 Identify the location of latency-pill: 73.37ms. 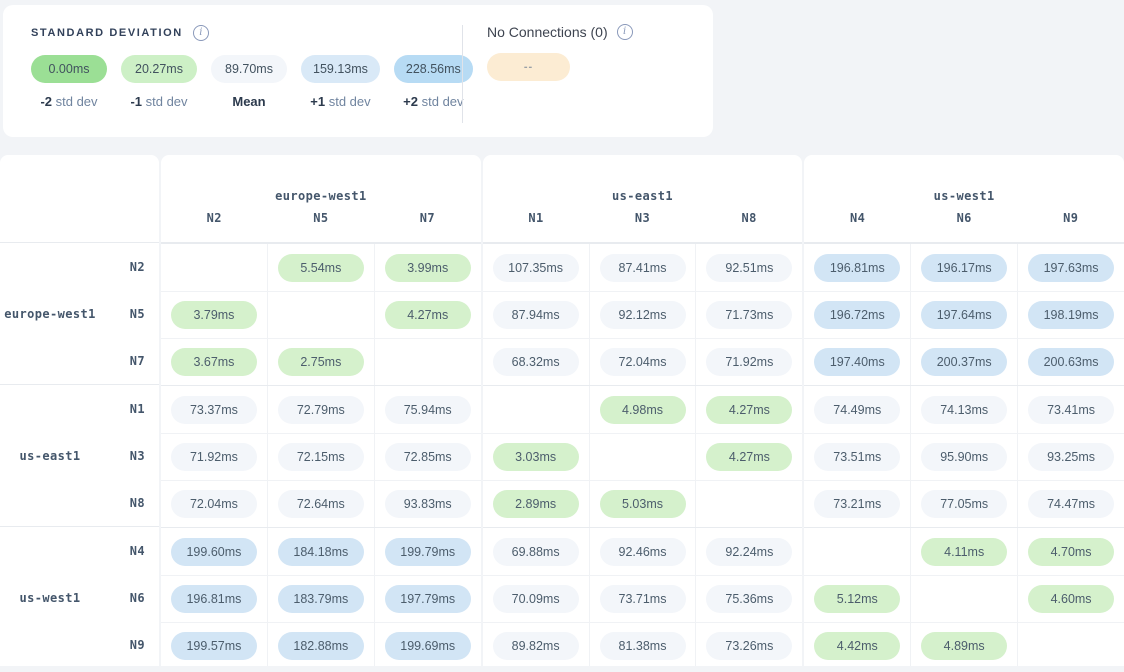
(213, 409).